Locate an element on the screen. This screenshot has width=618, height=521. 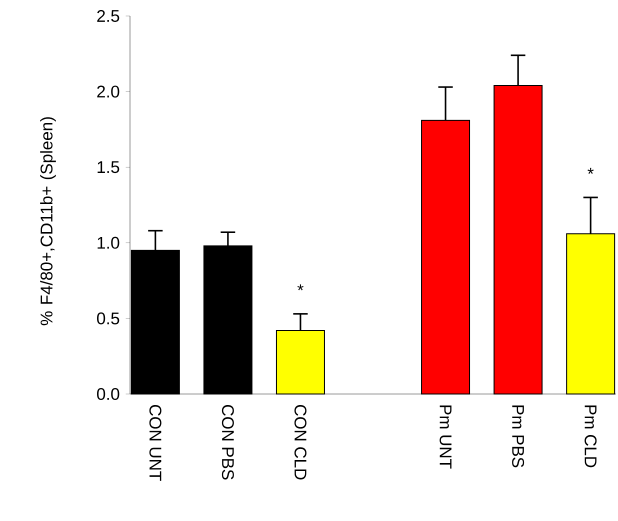
y-tick-label: 0.5 is located at coordinates (108, 318).